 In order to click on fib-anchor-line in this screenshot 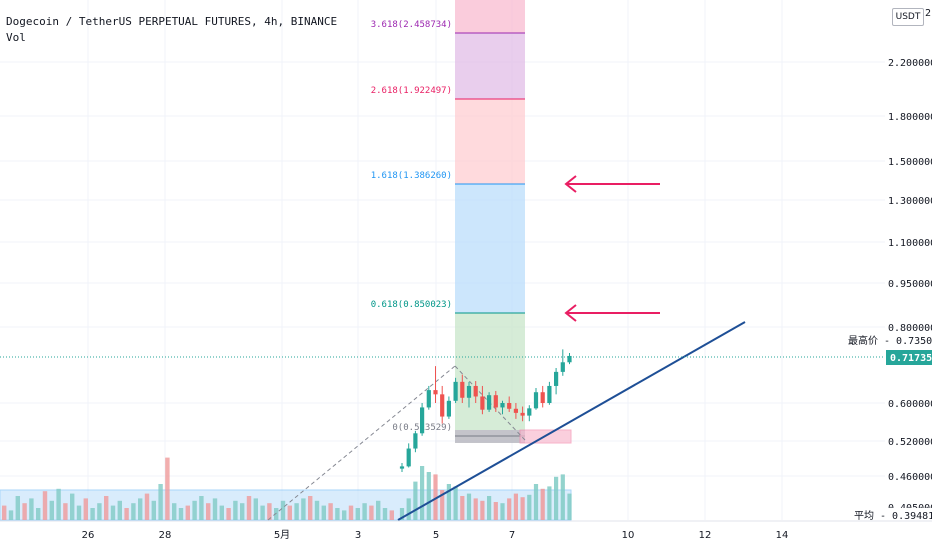, I will do `click(361, 443)`.